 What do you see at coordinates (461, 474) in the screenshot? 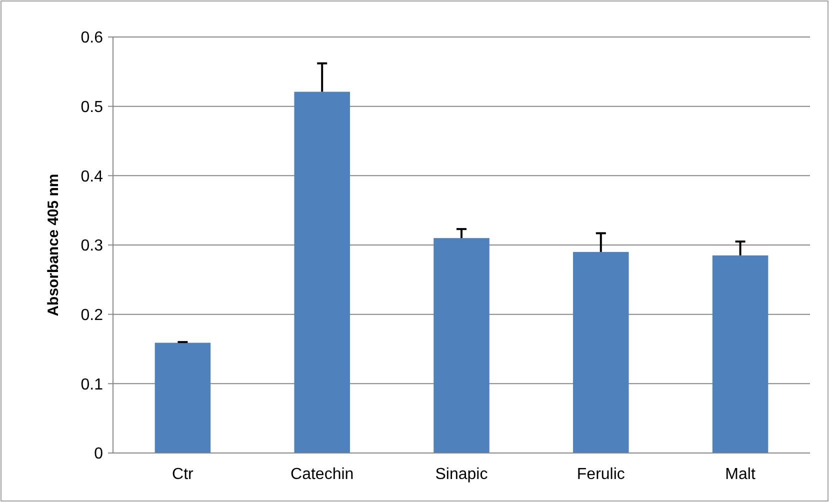
I see `x-tick-label: Sinapic` at bounding box center [461, 474].